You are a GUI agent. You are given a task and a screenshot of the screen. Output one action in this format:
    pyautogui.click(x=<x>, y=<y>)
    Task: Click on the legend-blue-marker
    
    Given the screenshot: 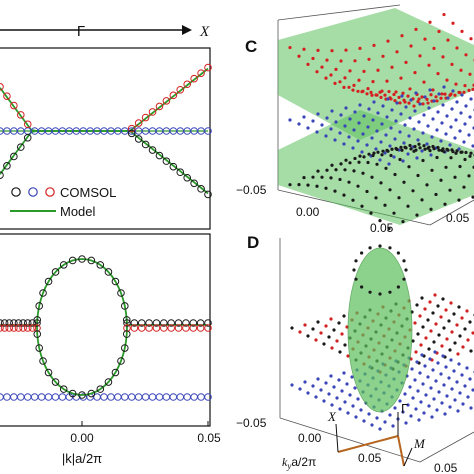 What is the action you would take?
    pyautogui.click(x=33, y=192)
    